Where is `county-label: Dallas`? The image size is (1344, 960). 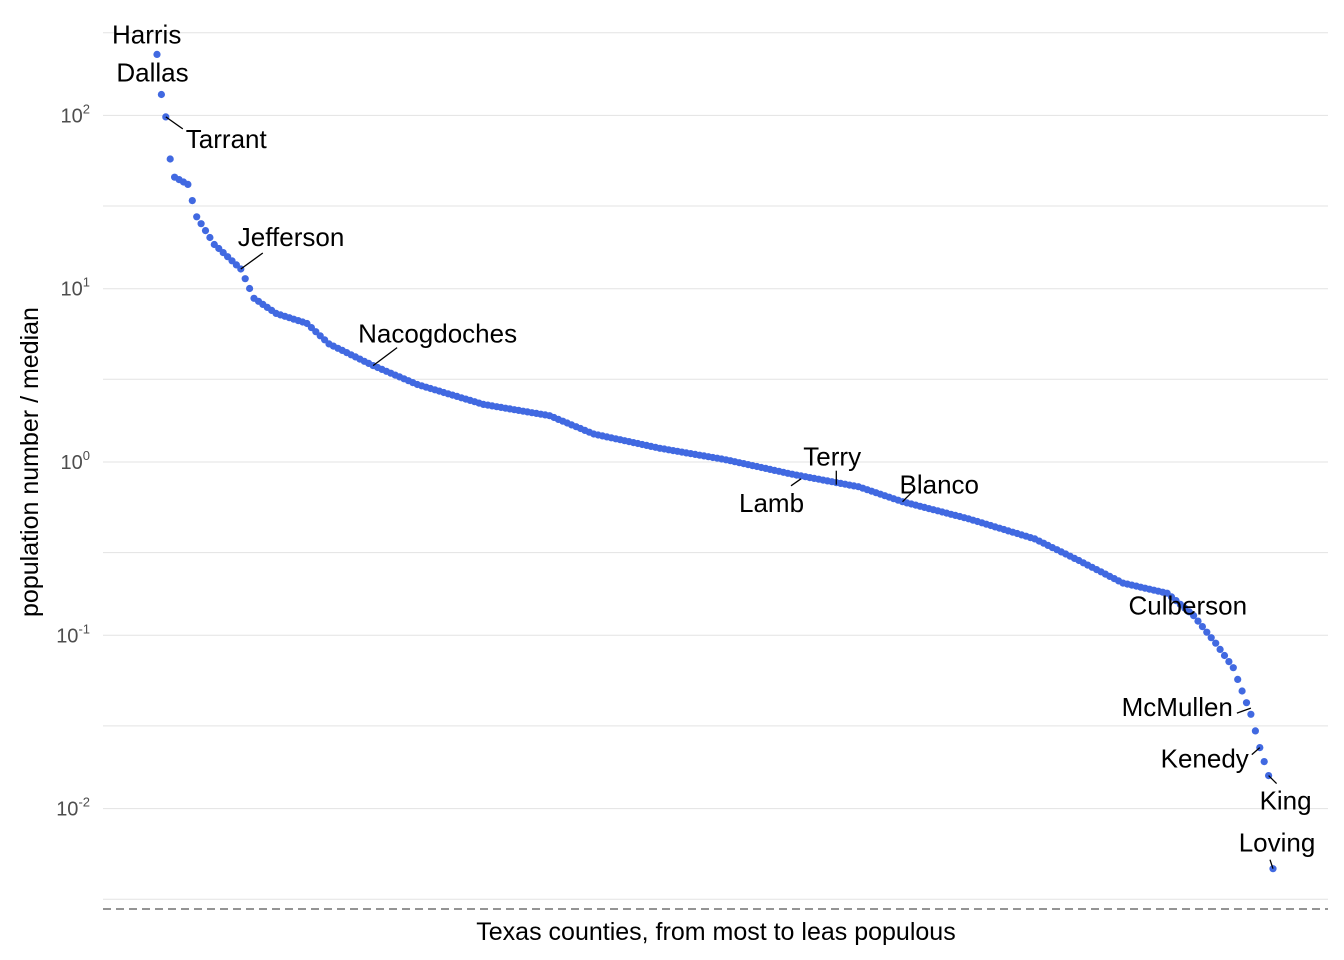
county-label: Dallas is located at coordinates (152, 73).